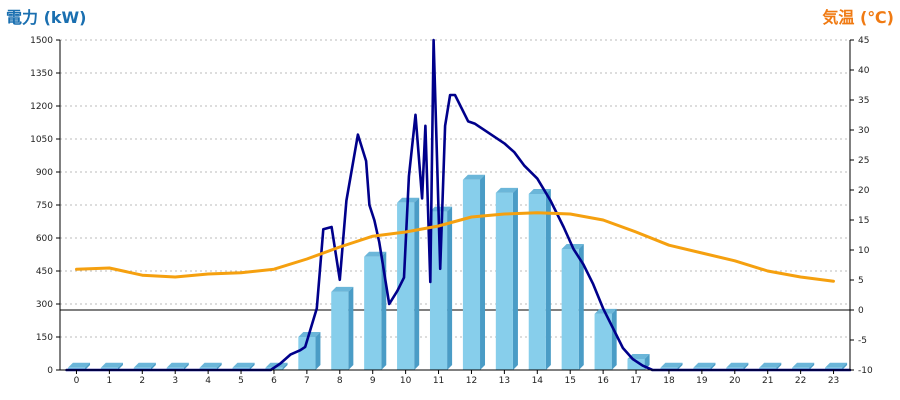 The width and height of the screenshot is (900, 400). I want to click on right-tick-label: 25, so click(863, 161).